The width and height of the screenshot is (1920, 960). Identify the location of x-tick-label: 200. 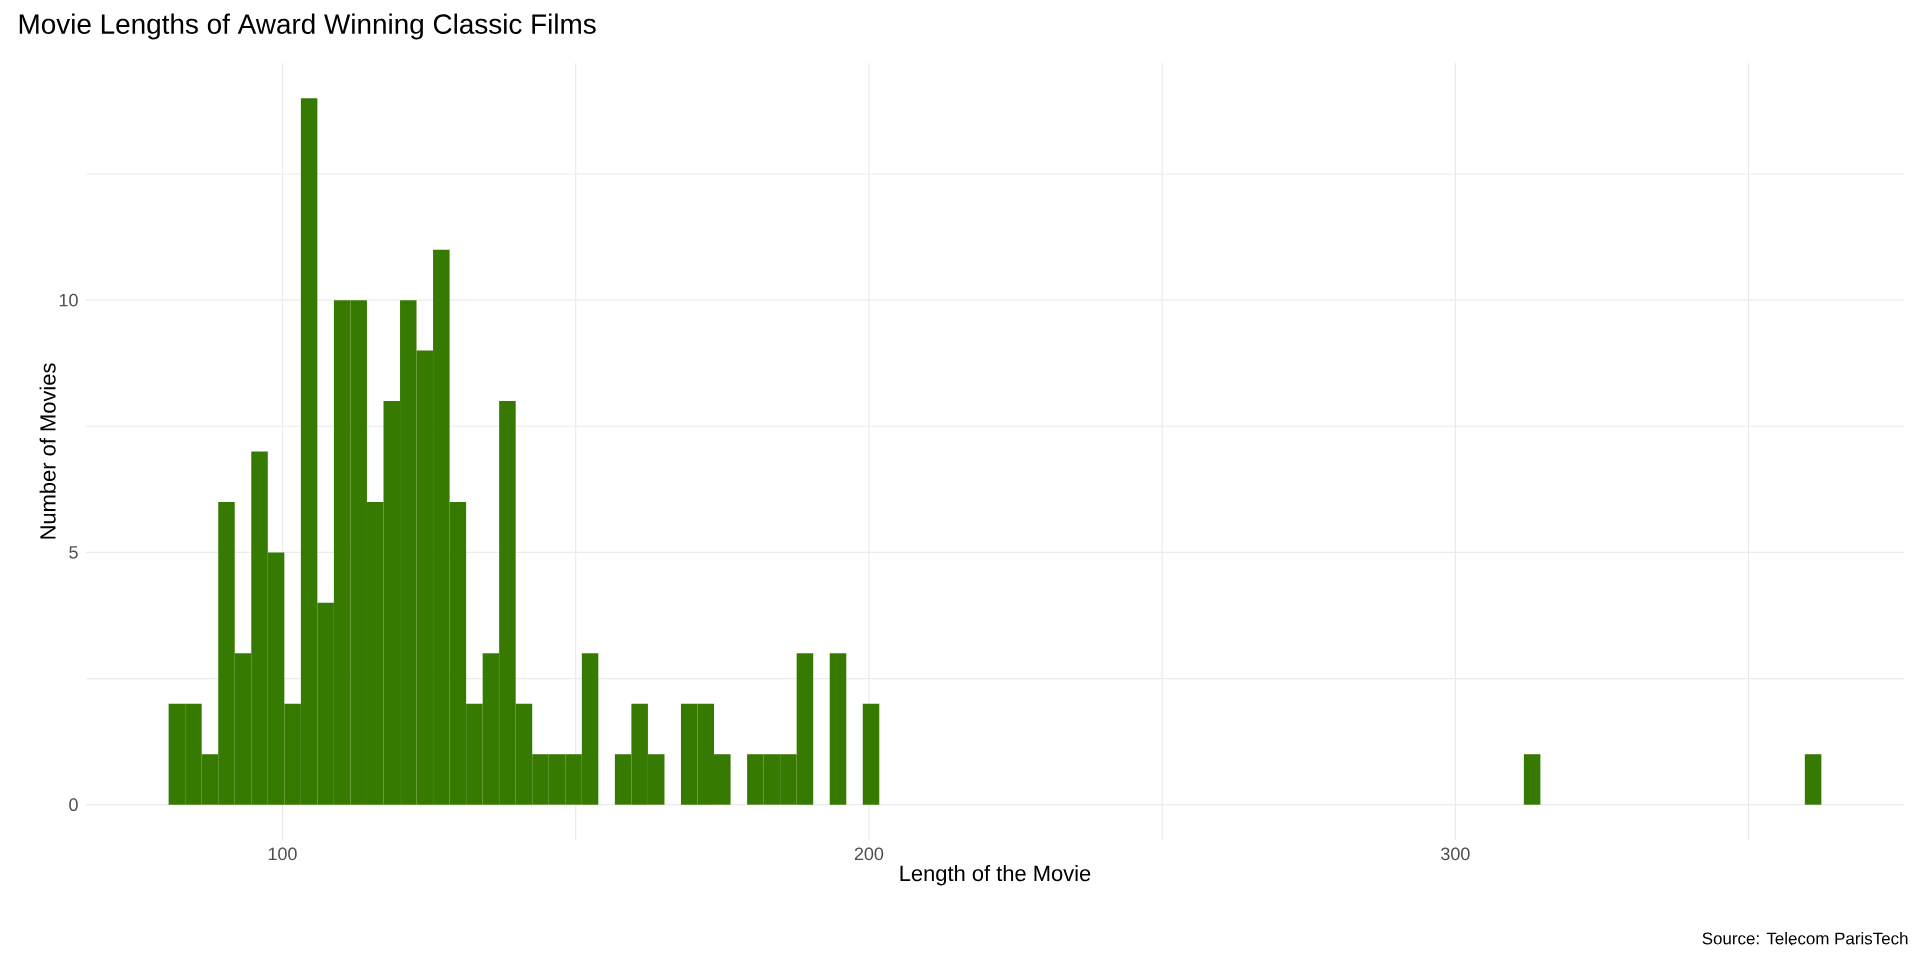
(869, 854).